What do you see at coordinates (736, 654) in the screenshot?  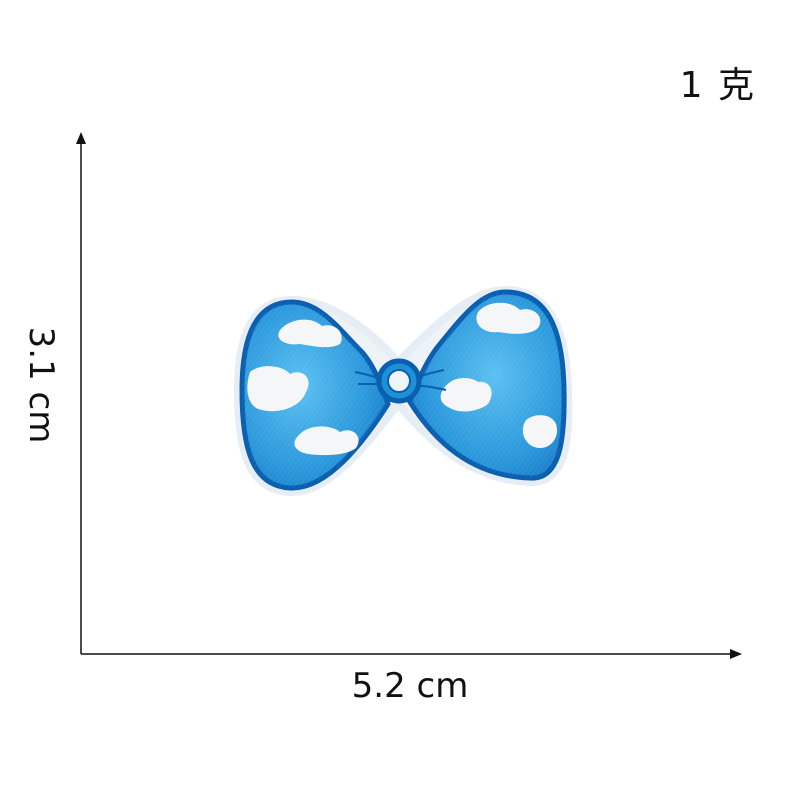 I see `horizontal-axis-arrow-icon` at bounding box center [736, 654].